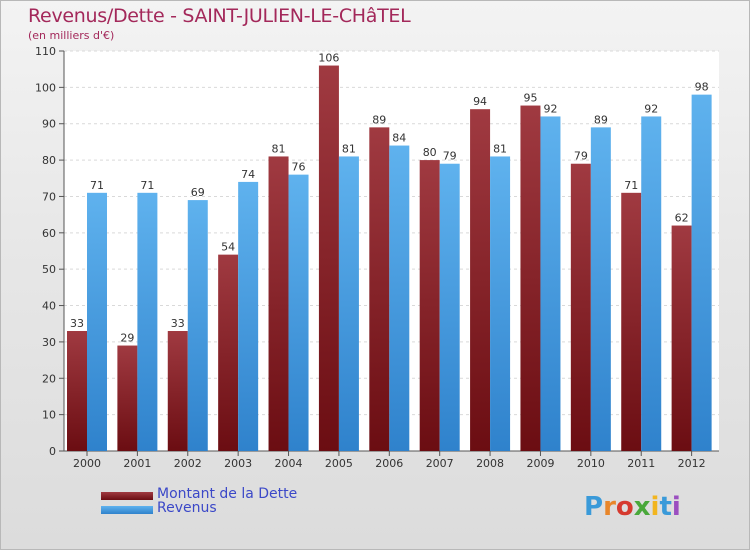  I want to click on y-tick-label: 80, so click(49, 160).